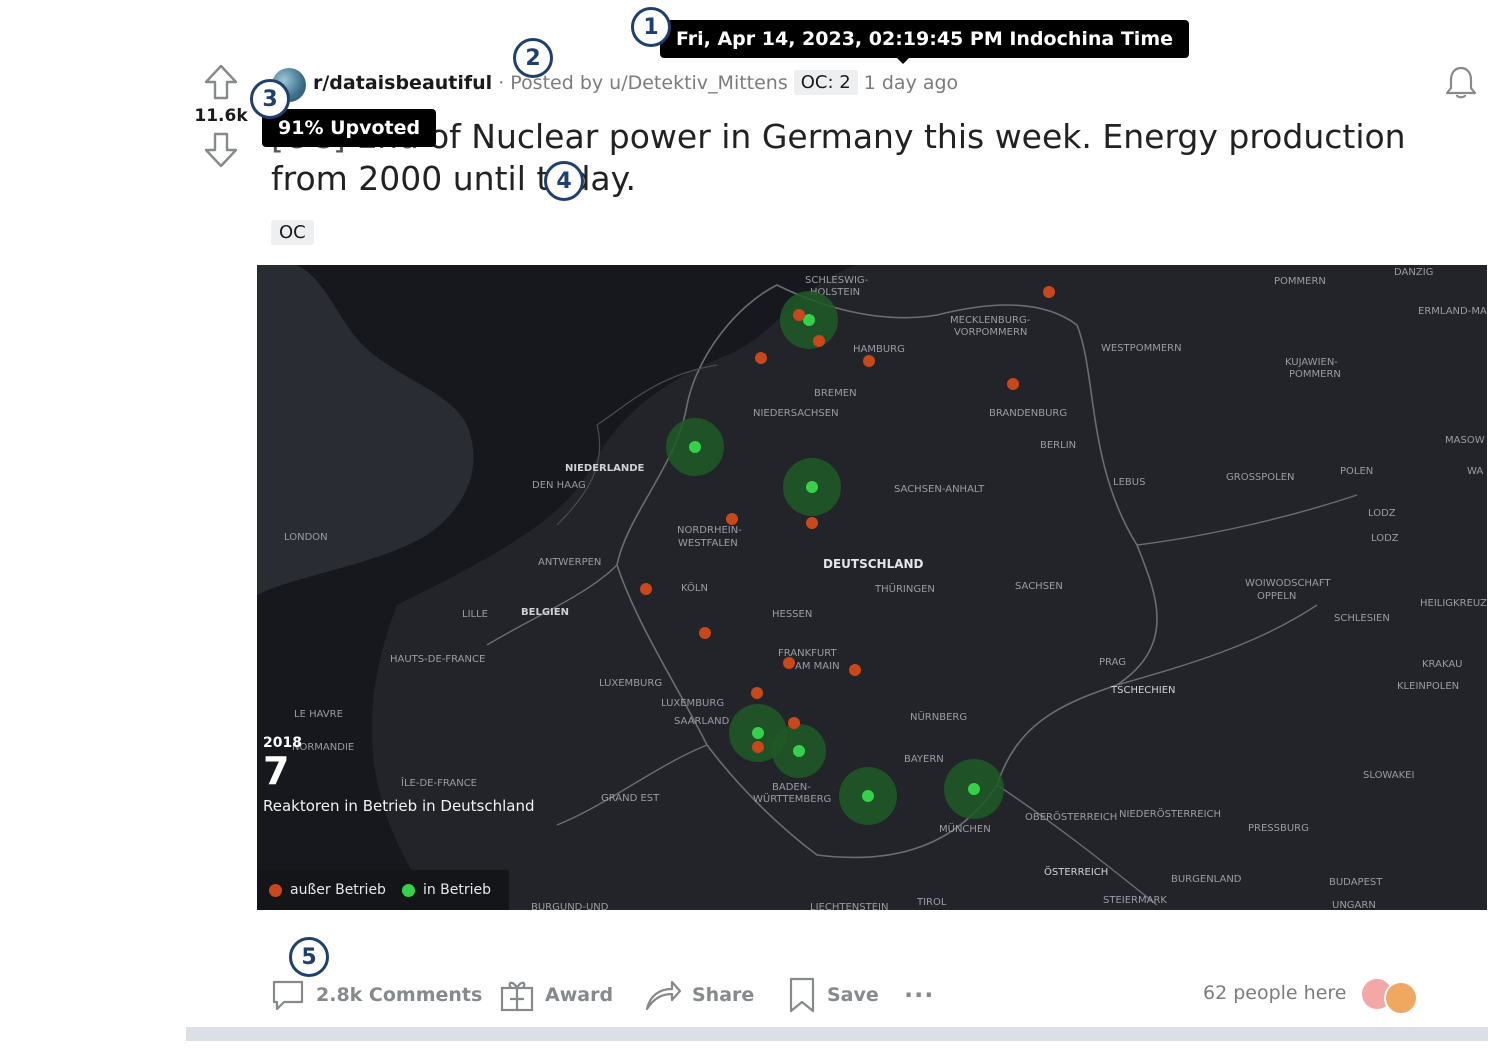 Image resolution: width=1506 pixels, height=1053 pixels. What do you see at coordinates (306, 537) in the screenshot?
I see `label-london: LONDON` at bounding box center [306, 537].